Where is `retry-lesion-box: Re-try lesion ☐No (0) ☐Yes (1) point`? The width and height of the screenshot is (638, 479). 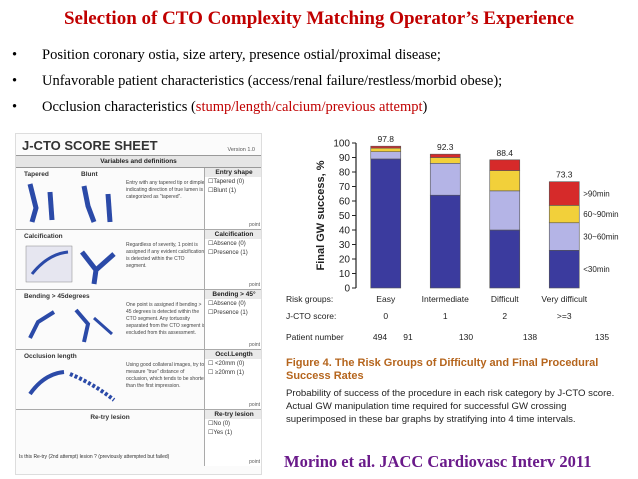 retry-lesion-box: Re-try lesion ☐No (0) ☐Yes (1) point is located at coordinates (232, 438).